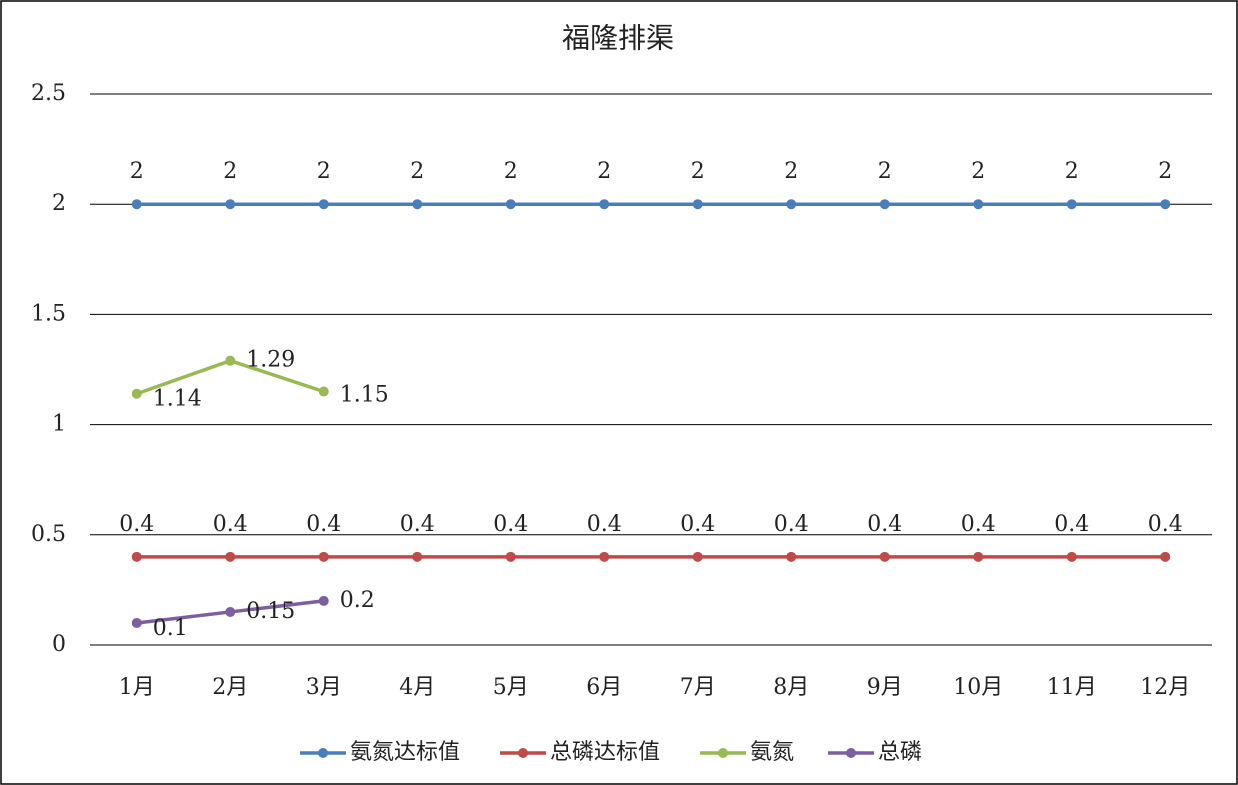 This screenshot has width=1238, height=785. Describe the element at coordinates (900, 752) in the screenshot. I see `legend-label: 总磷` at that location.